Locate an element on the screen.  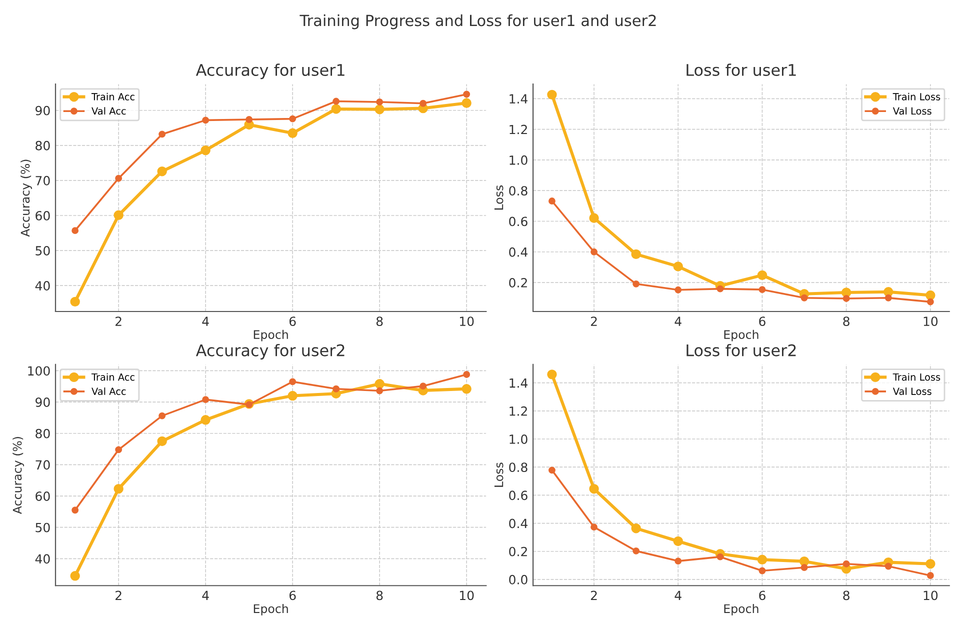
y-axis-title: Accuracy (%) is located at coordinates (26, 198).